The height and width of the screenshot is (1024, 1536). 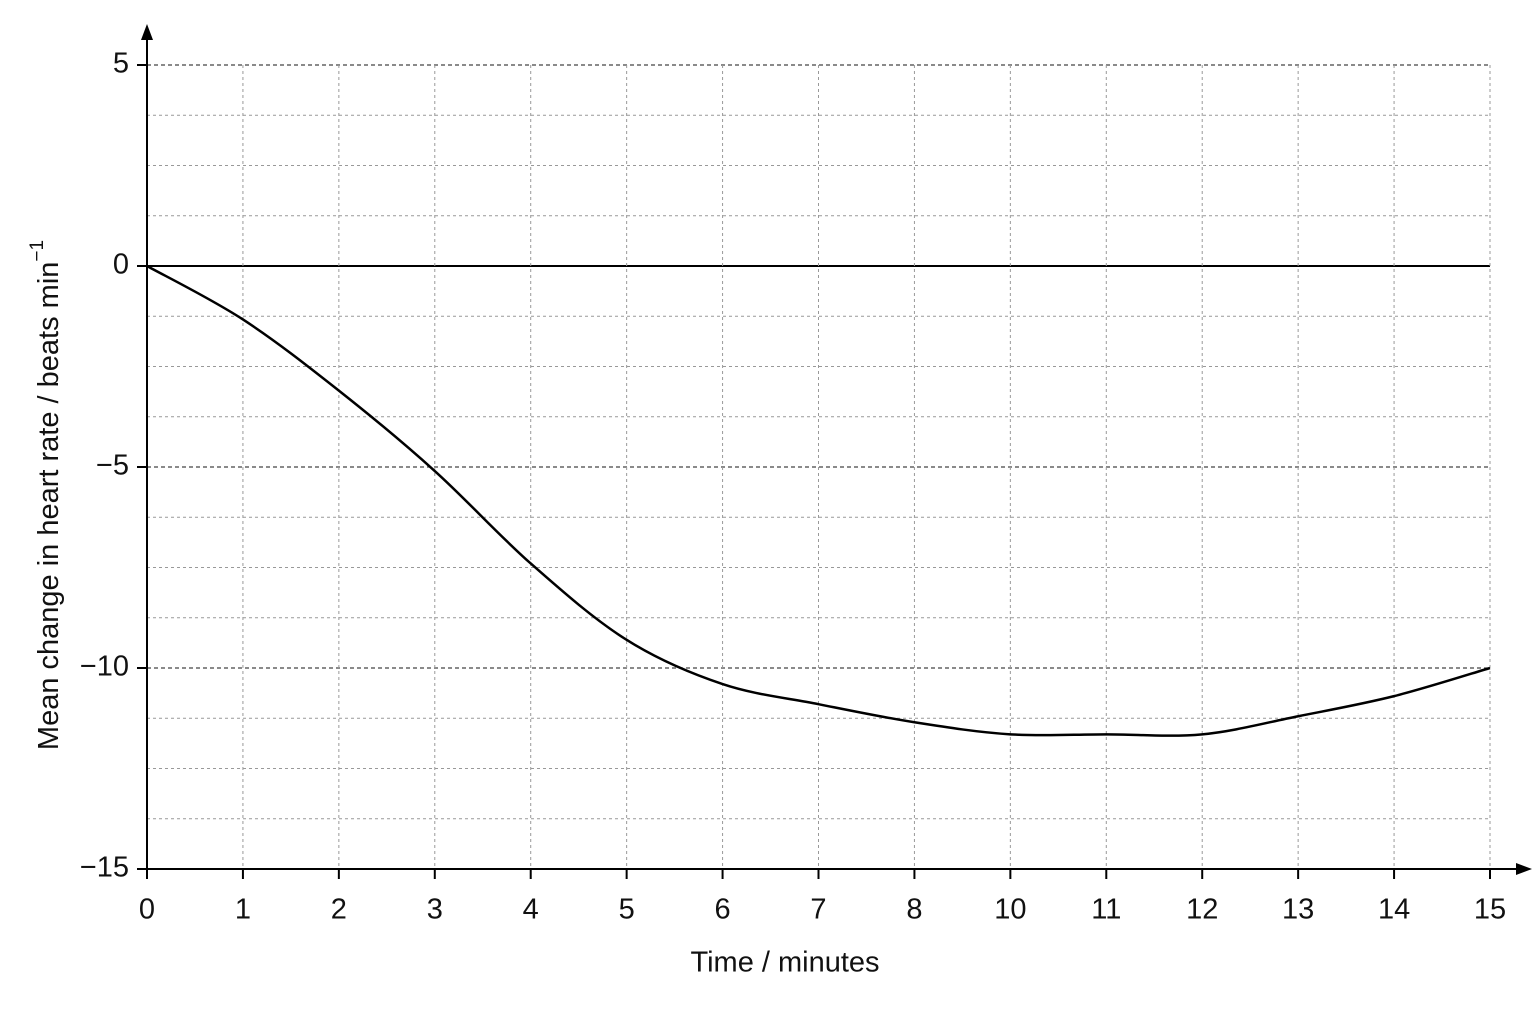 What do you see at coordinates (723, 910) in the screenshot?
I see `x-tick-label: 6` at bounding box center [723, 910].